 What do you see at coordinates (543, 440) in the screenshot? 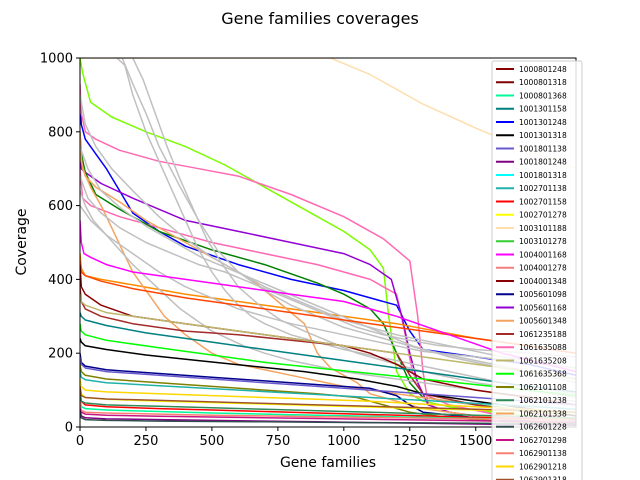
I see `legend-entry-label: 1062701298` at bounding box center [543, 440].